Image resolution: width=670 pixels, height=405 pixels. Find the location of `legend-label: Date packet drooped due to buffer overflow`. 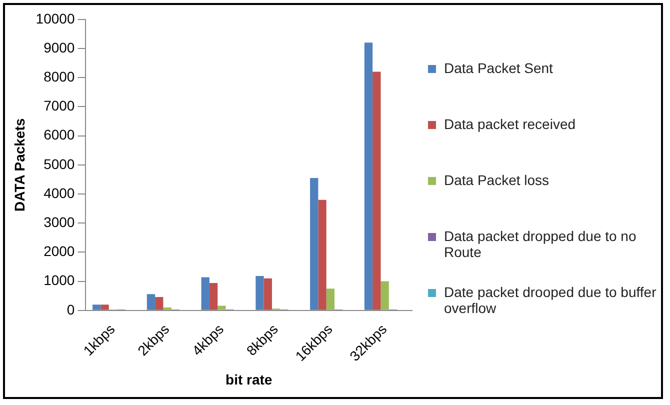

legend-label: Date packet drooped due to buffer overflow is located at coordinates (551, 300).